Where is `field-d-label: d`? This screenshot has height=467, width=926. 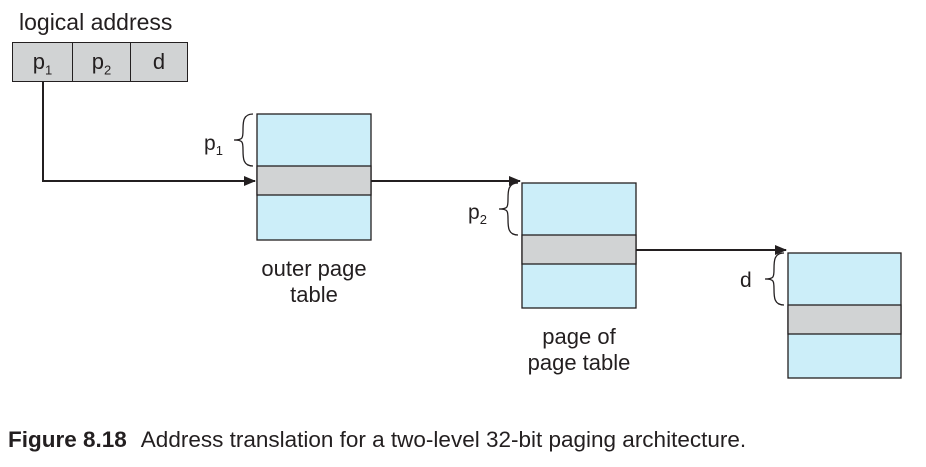
field-d-label: d is located at coordinates (159, 61).